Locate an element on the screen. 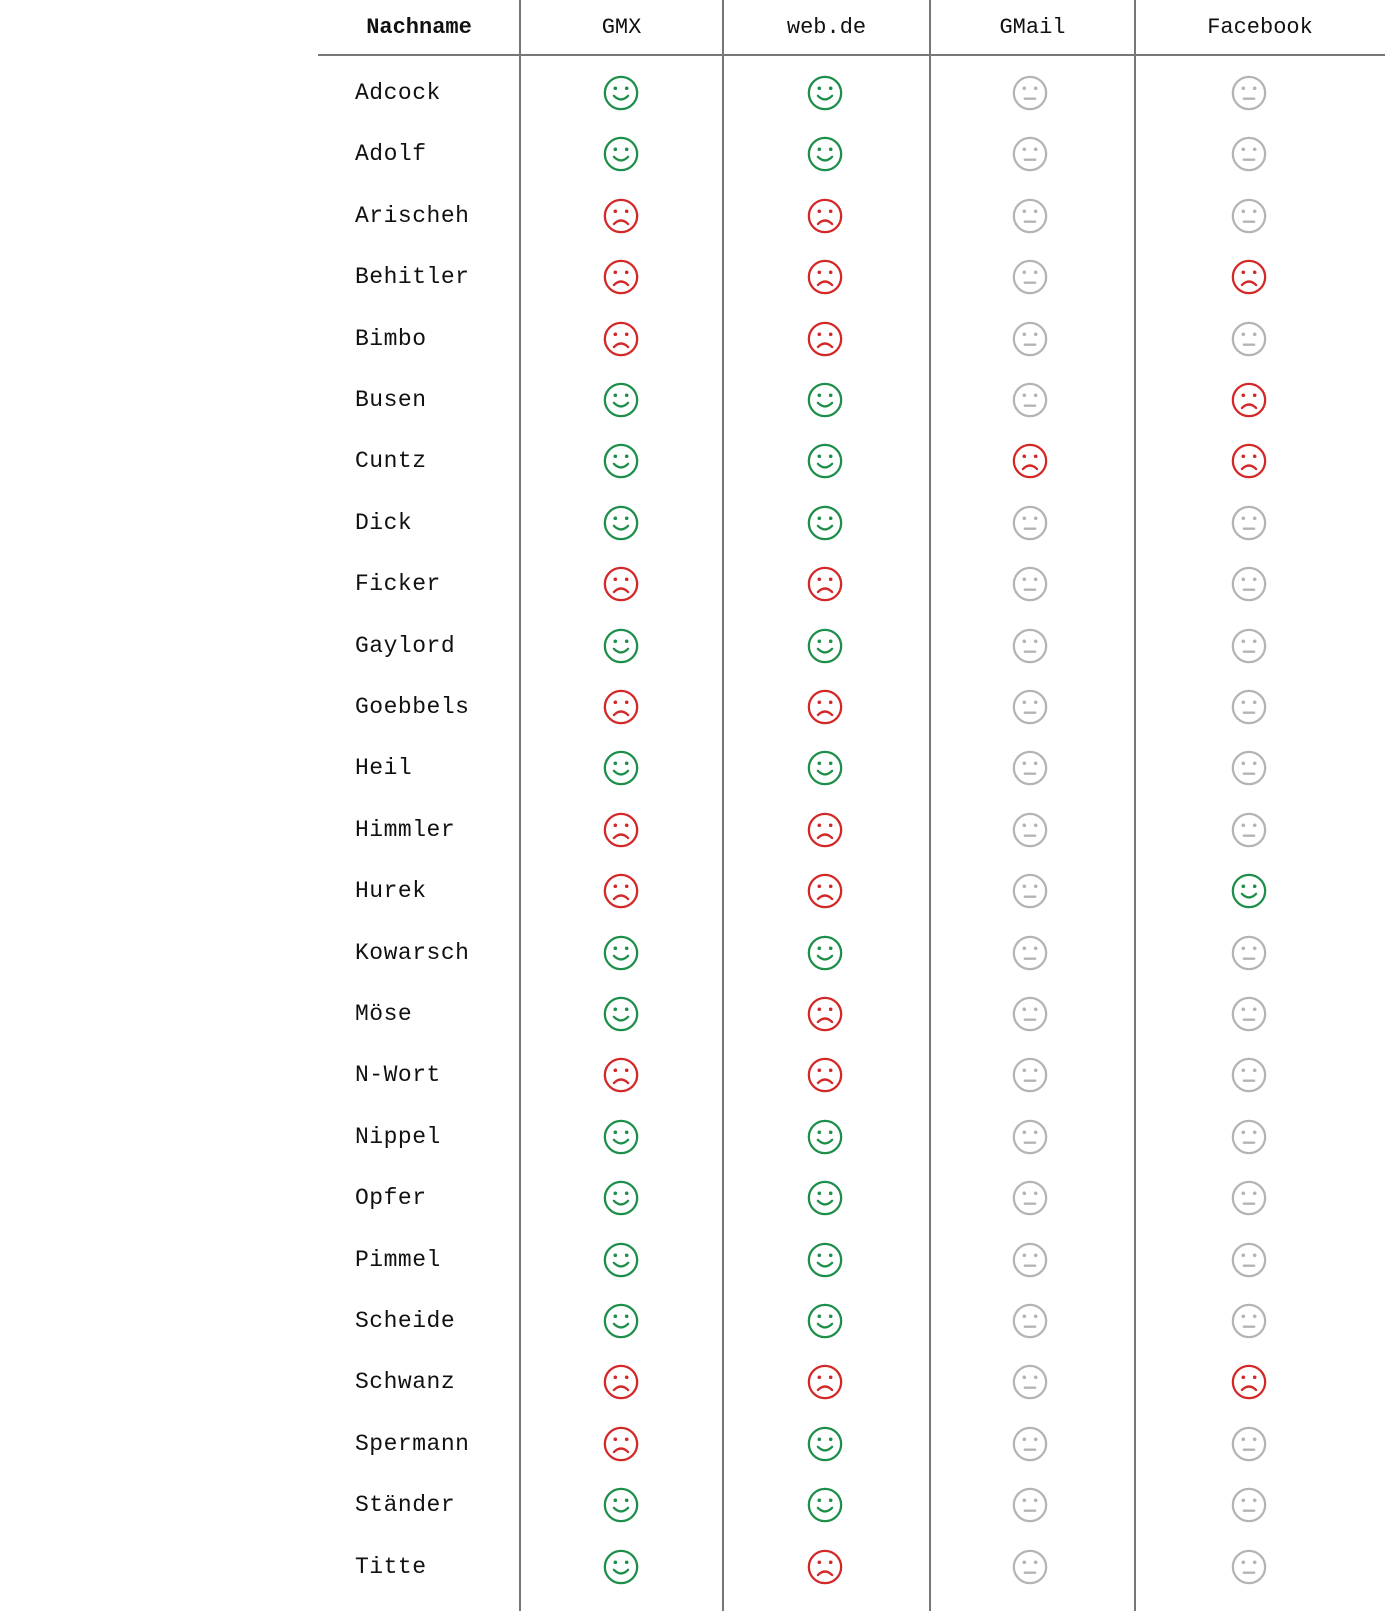 This screenshot has height=1611, width=1385. surname-cell: Arischeh is located at coordinates (412, 215).